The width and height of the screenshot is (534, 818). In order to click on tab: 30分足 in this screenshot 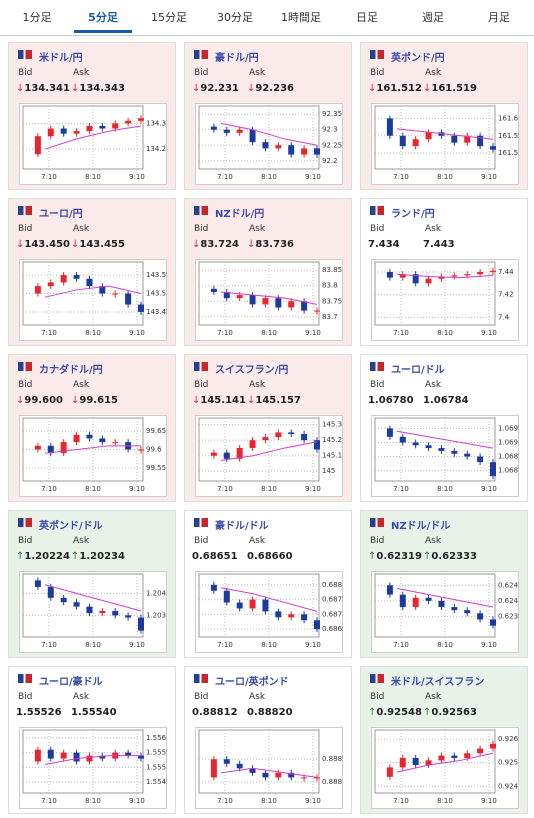, I will do `click(235, 17)`.